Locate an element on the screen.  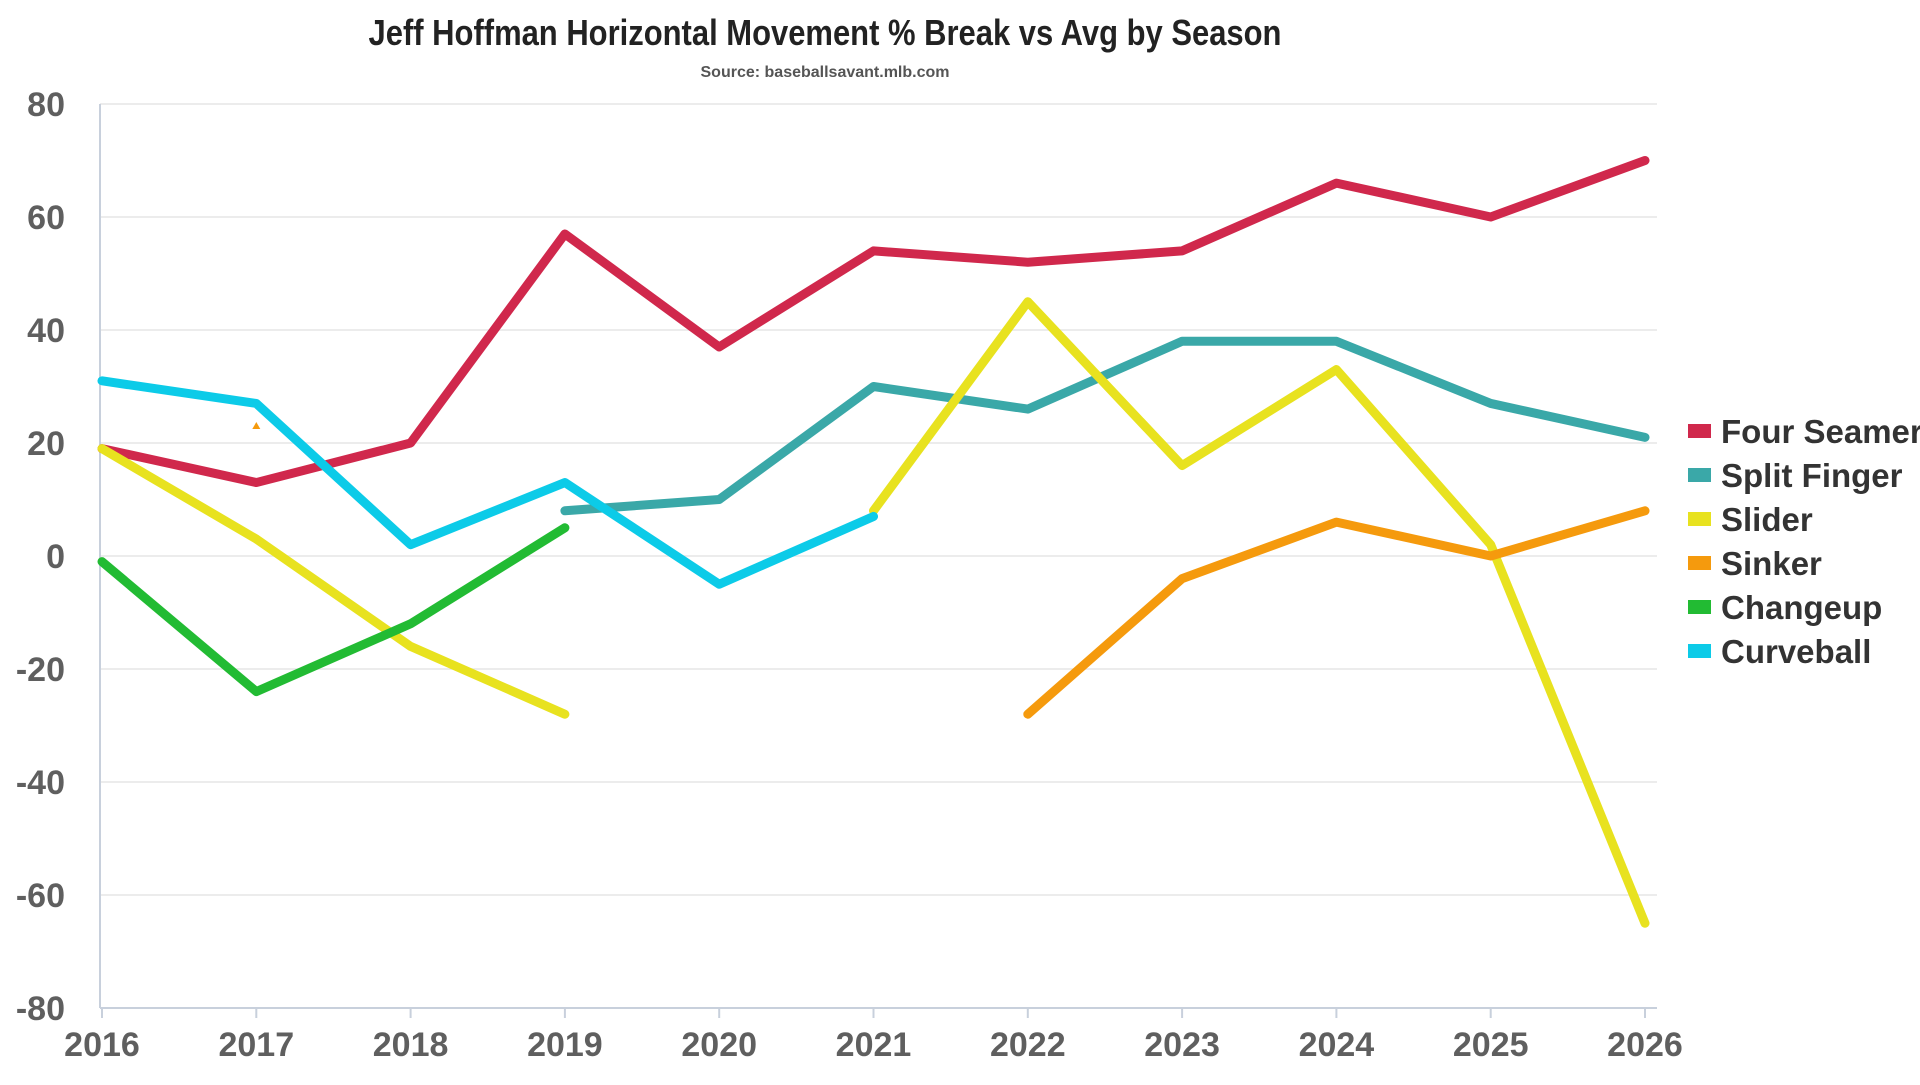
x-tick-label: 2026 is located at coordinates (1645, 1045).